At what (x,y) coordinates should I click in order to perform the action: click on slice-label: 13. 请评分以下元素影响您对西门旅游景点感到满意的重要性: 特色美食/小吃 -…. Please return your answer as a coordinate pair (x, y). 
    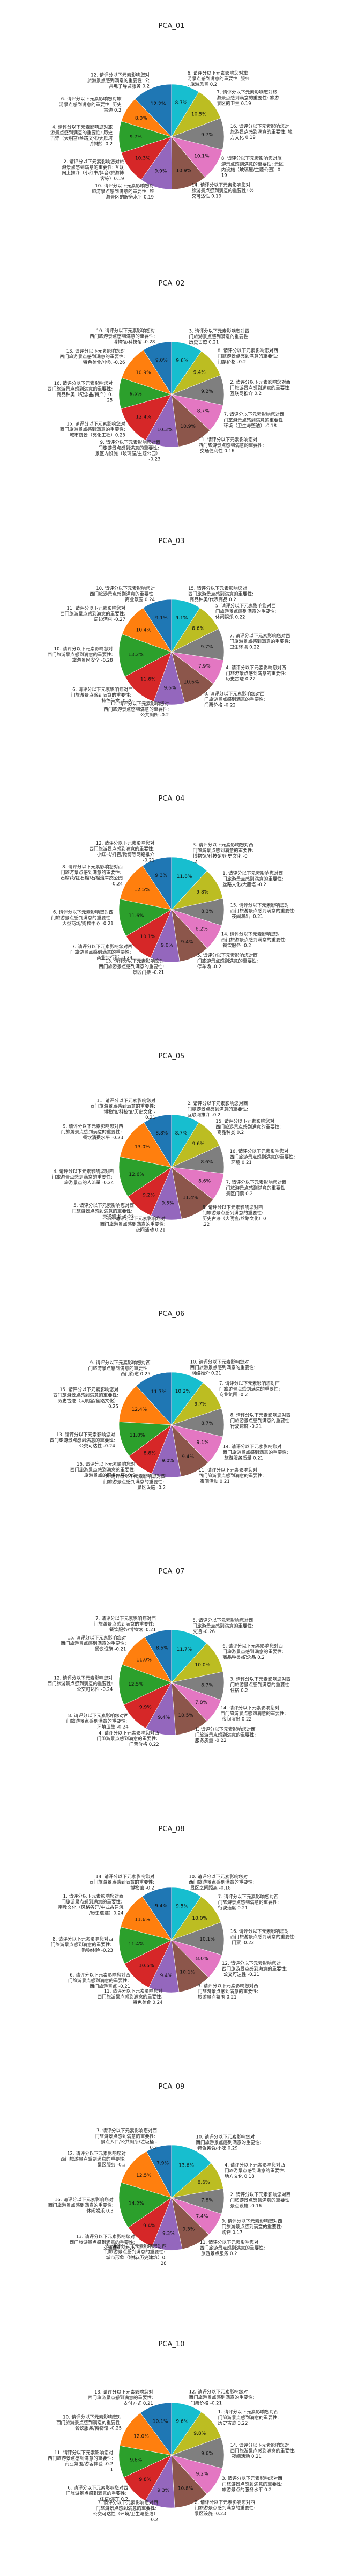
    Looking at the image, I should click on (92, 356).